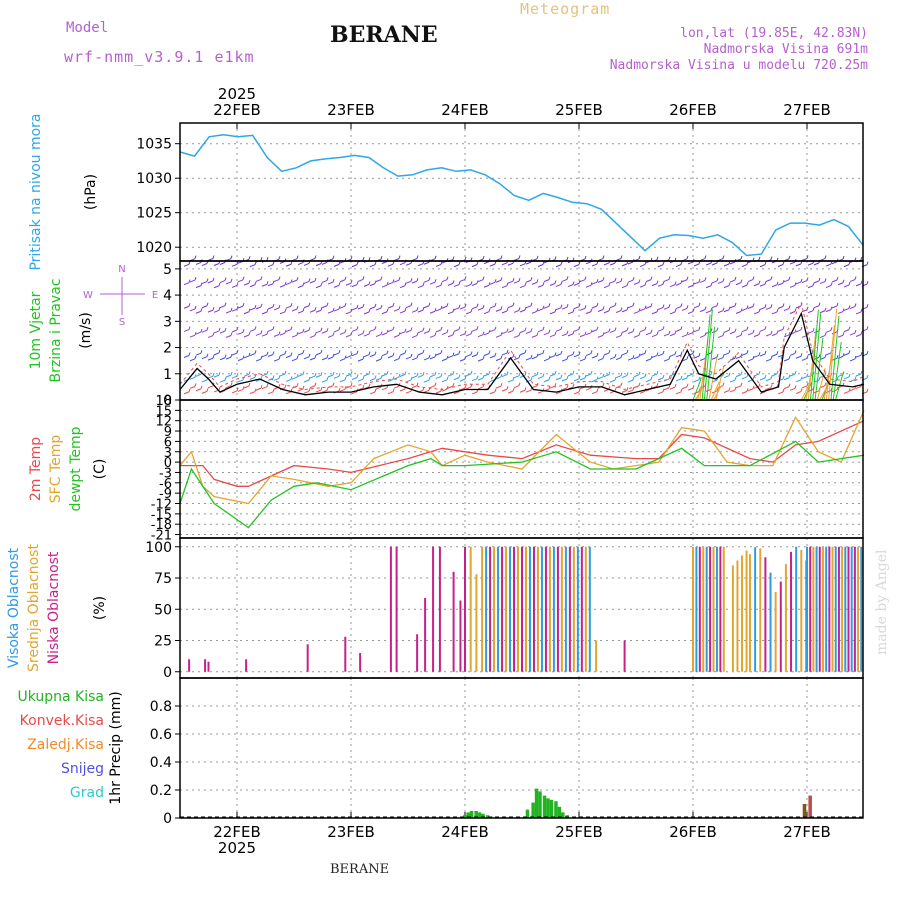 The height and width of the screenshot is (900, 900). Describe the element at coordinates (830, 362) in the screenshot. I see `wind-gust-barb` at that location.